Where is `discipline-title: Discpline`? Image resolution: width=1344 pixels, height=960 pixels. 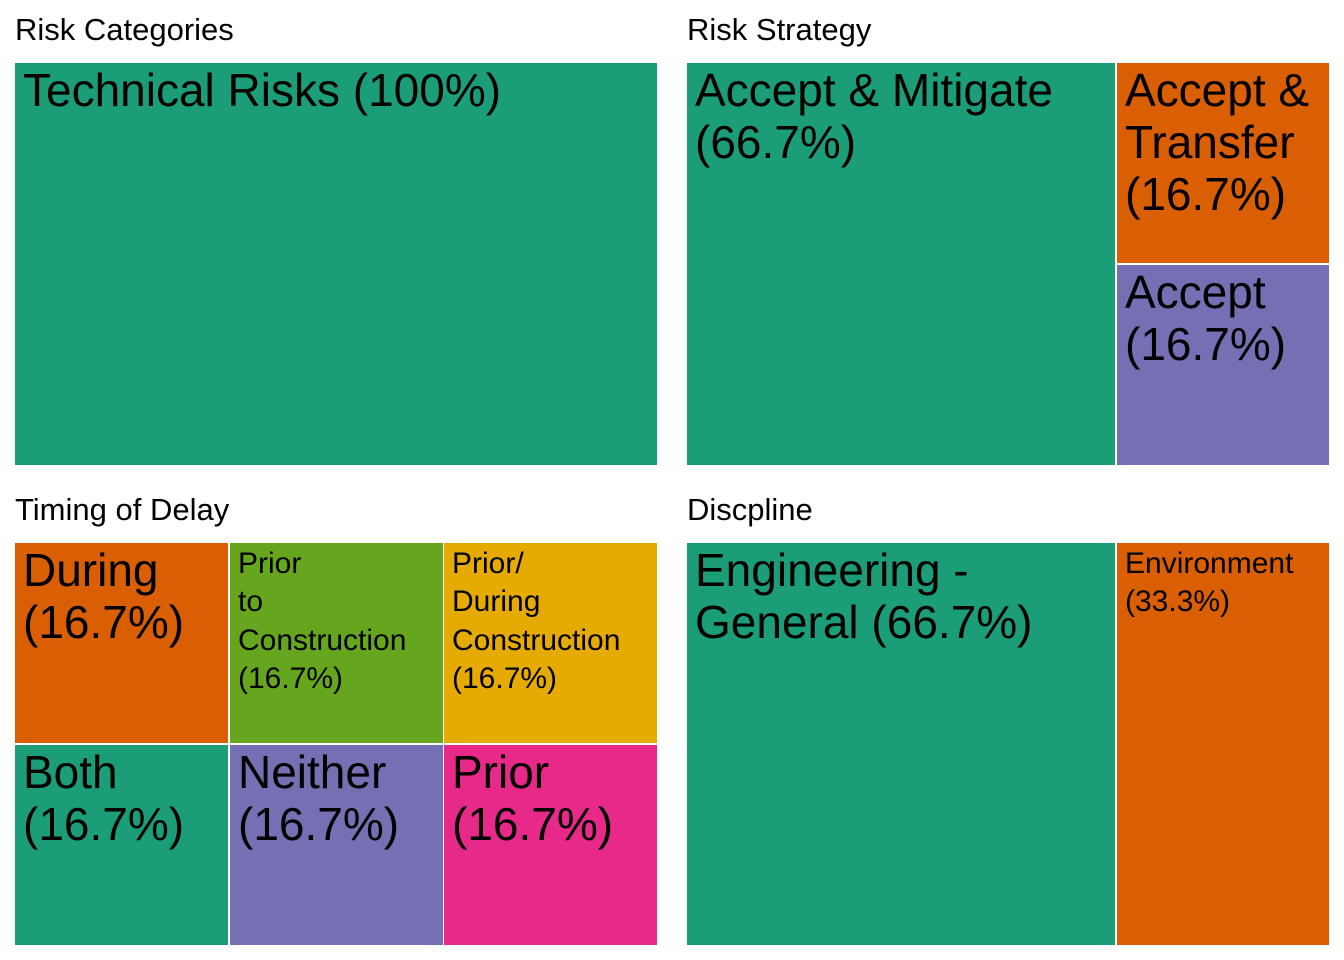 discipline-title: Discpline is located at coordinates (750, 509).